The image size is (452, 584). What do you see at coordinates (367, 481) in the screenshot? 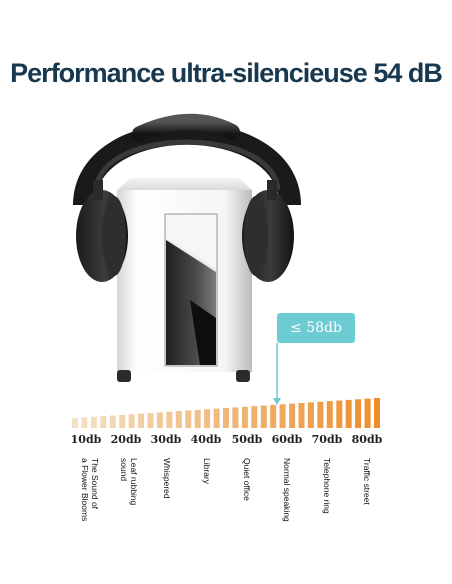
I see `level-description: Traffic street` at bounding box center [367, 481].